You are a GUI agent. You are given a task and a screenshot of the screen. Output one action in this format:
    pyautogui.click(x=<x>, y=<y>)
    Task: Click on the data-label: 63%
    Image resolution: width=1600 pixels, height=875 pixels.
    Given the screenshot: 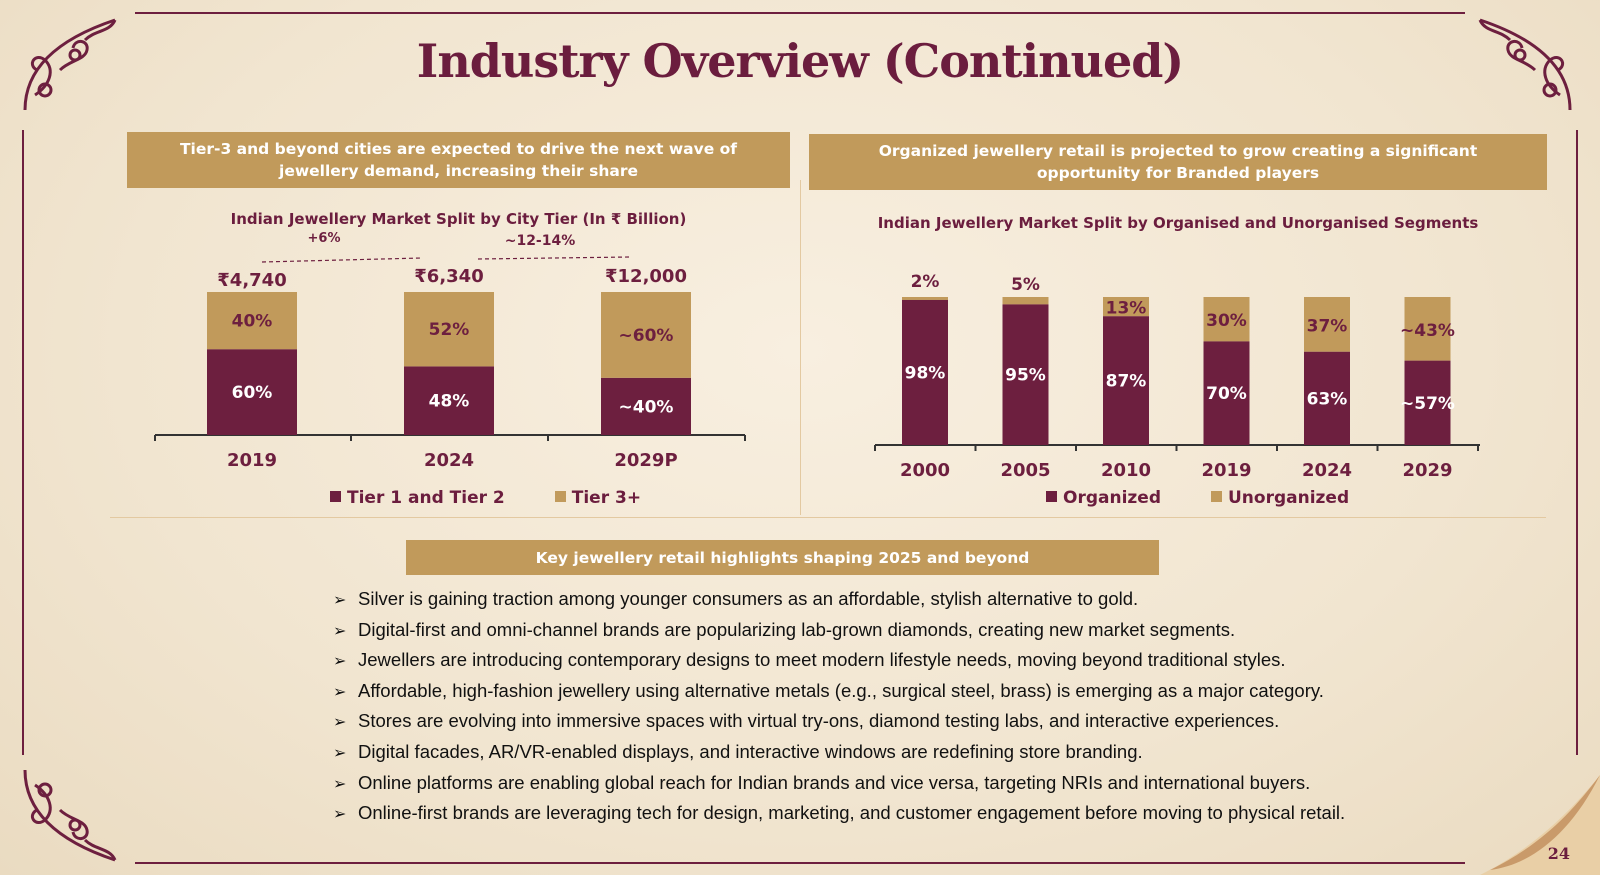 What is the action you would take?
    pyautogui.click(x=1327, y=399)
    